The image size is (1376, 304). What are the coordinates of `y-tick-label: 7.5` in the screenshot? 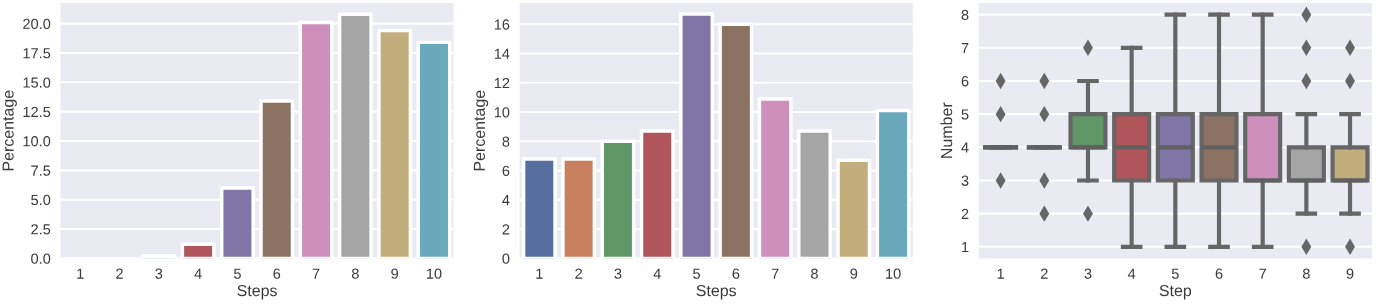 It's located at (41, 170).